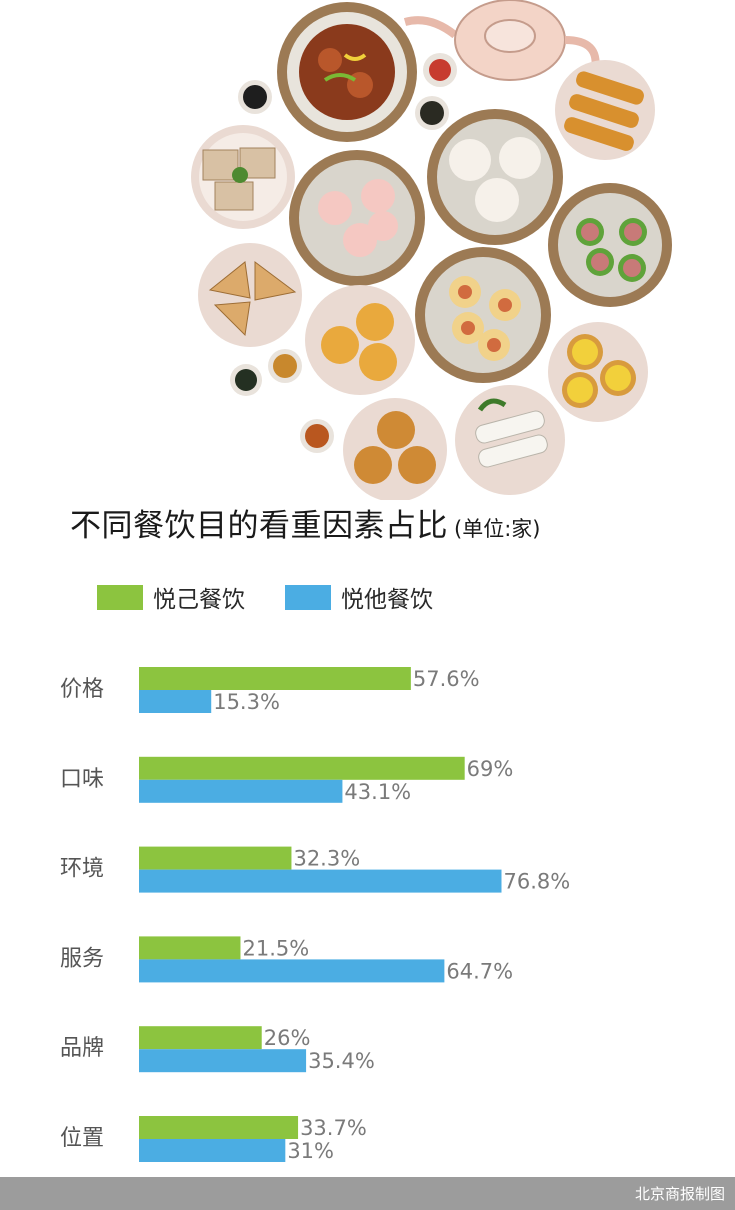 The height and width of the screenshot is (1210, 735). Describe the element at coordinates (679, 1194) in the screenshot. I see `footer-credit: 北京商报制图` at that location.